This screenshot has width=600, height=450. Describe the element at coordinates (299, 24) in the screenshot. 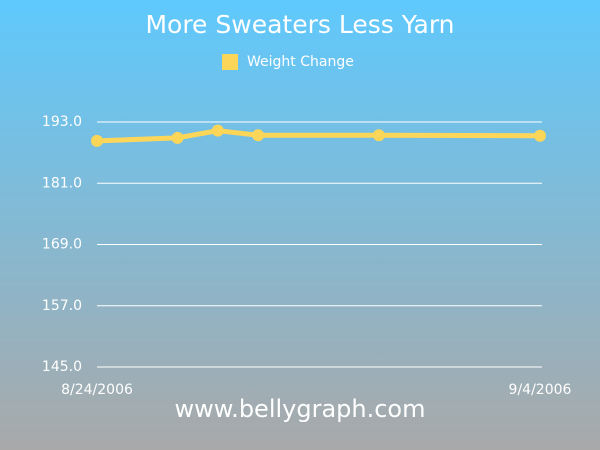

I see `chart-title: More Sweaters Less Yarn` at that location.